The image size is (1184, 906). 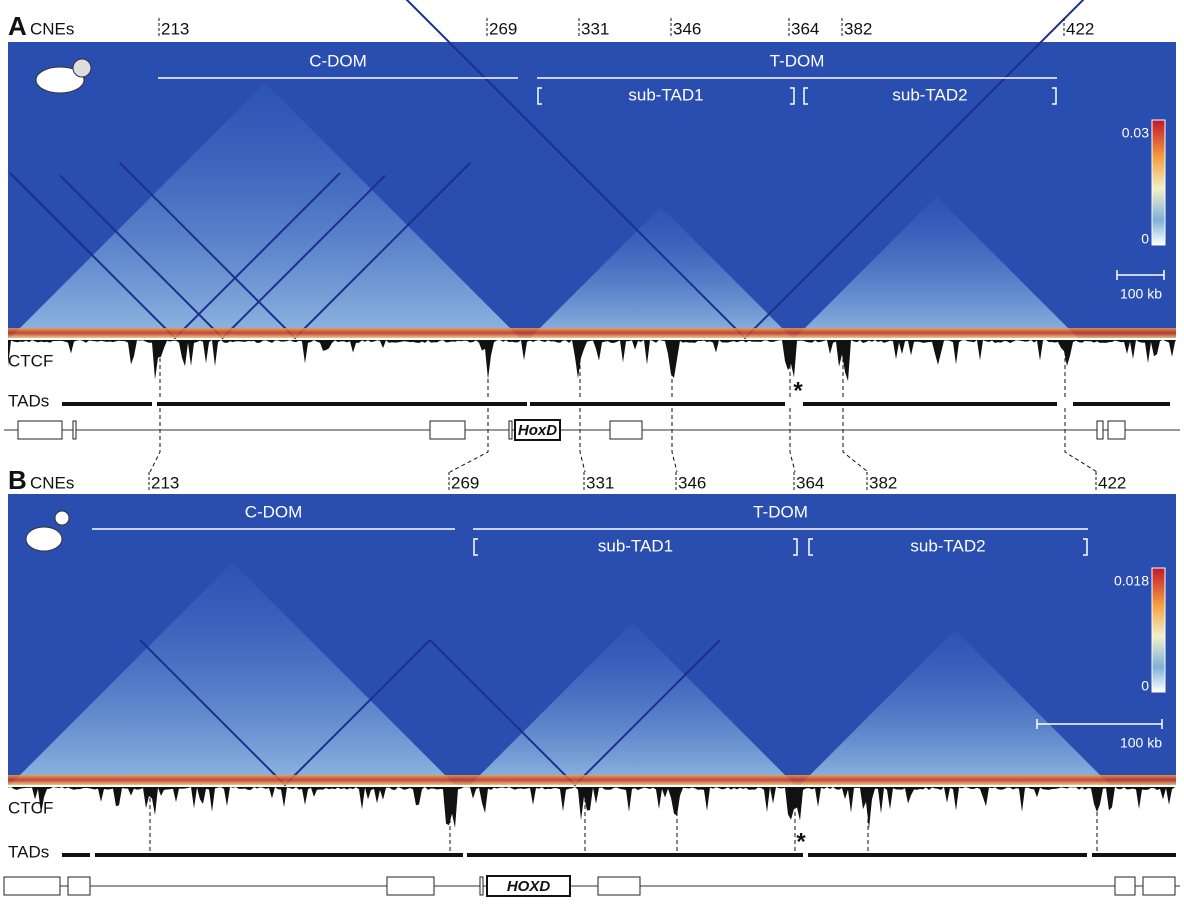 What do you see at coordinates (17, 480) in the screenshot?
I see `panel-label: B` at bounding box center [17, 480].